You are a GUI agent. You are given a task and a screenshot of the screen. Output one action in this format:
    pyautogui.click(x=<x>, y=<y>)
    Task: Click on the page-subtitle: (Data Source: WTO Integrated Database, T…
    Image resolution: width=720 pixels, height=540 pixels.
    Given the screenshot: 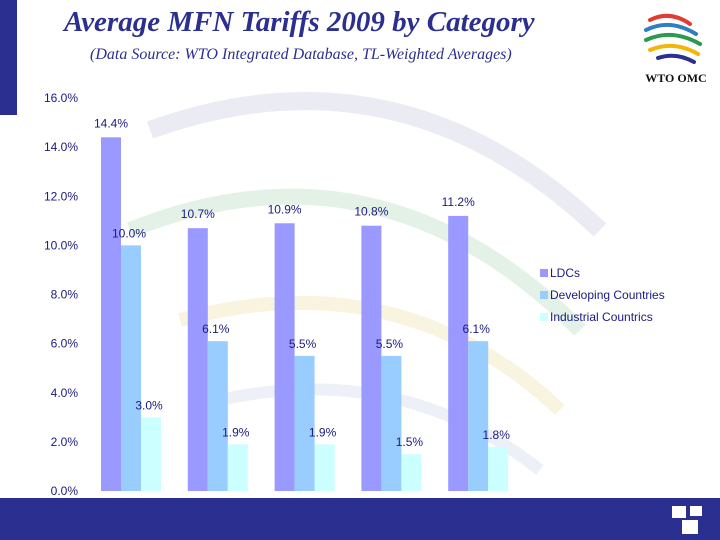 What is the action you would take?
    pyautogui.click(x=301, y=54)
    